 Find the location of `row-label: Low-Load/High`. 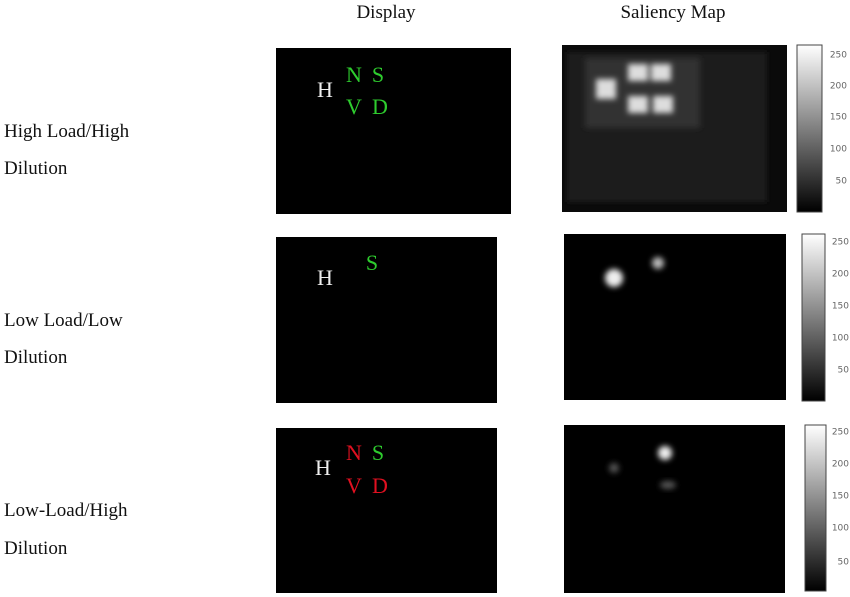

row-label: Low-Load/High is located at coordinates (66, 510).